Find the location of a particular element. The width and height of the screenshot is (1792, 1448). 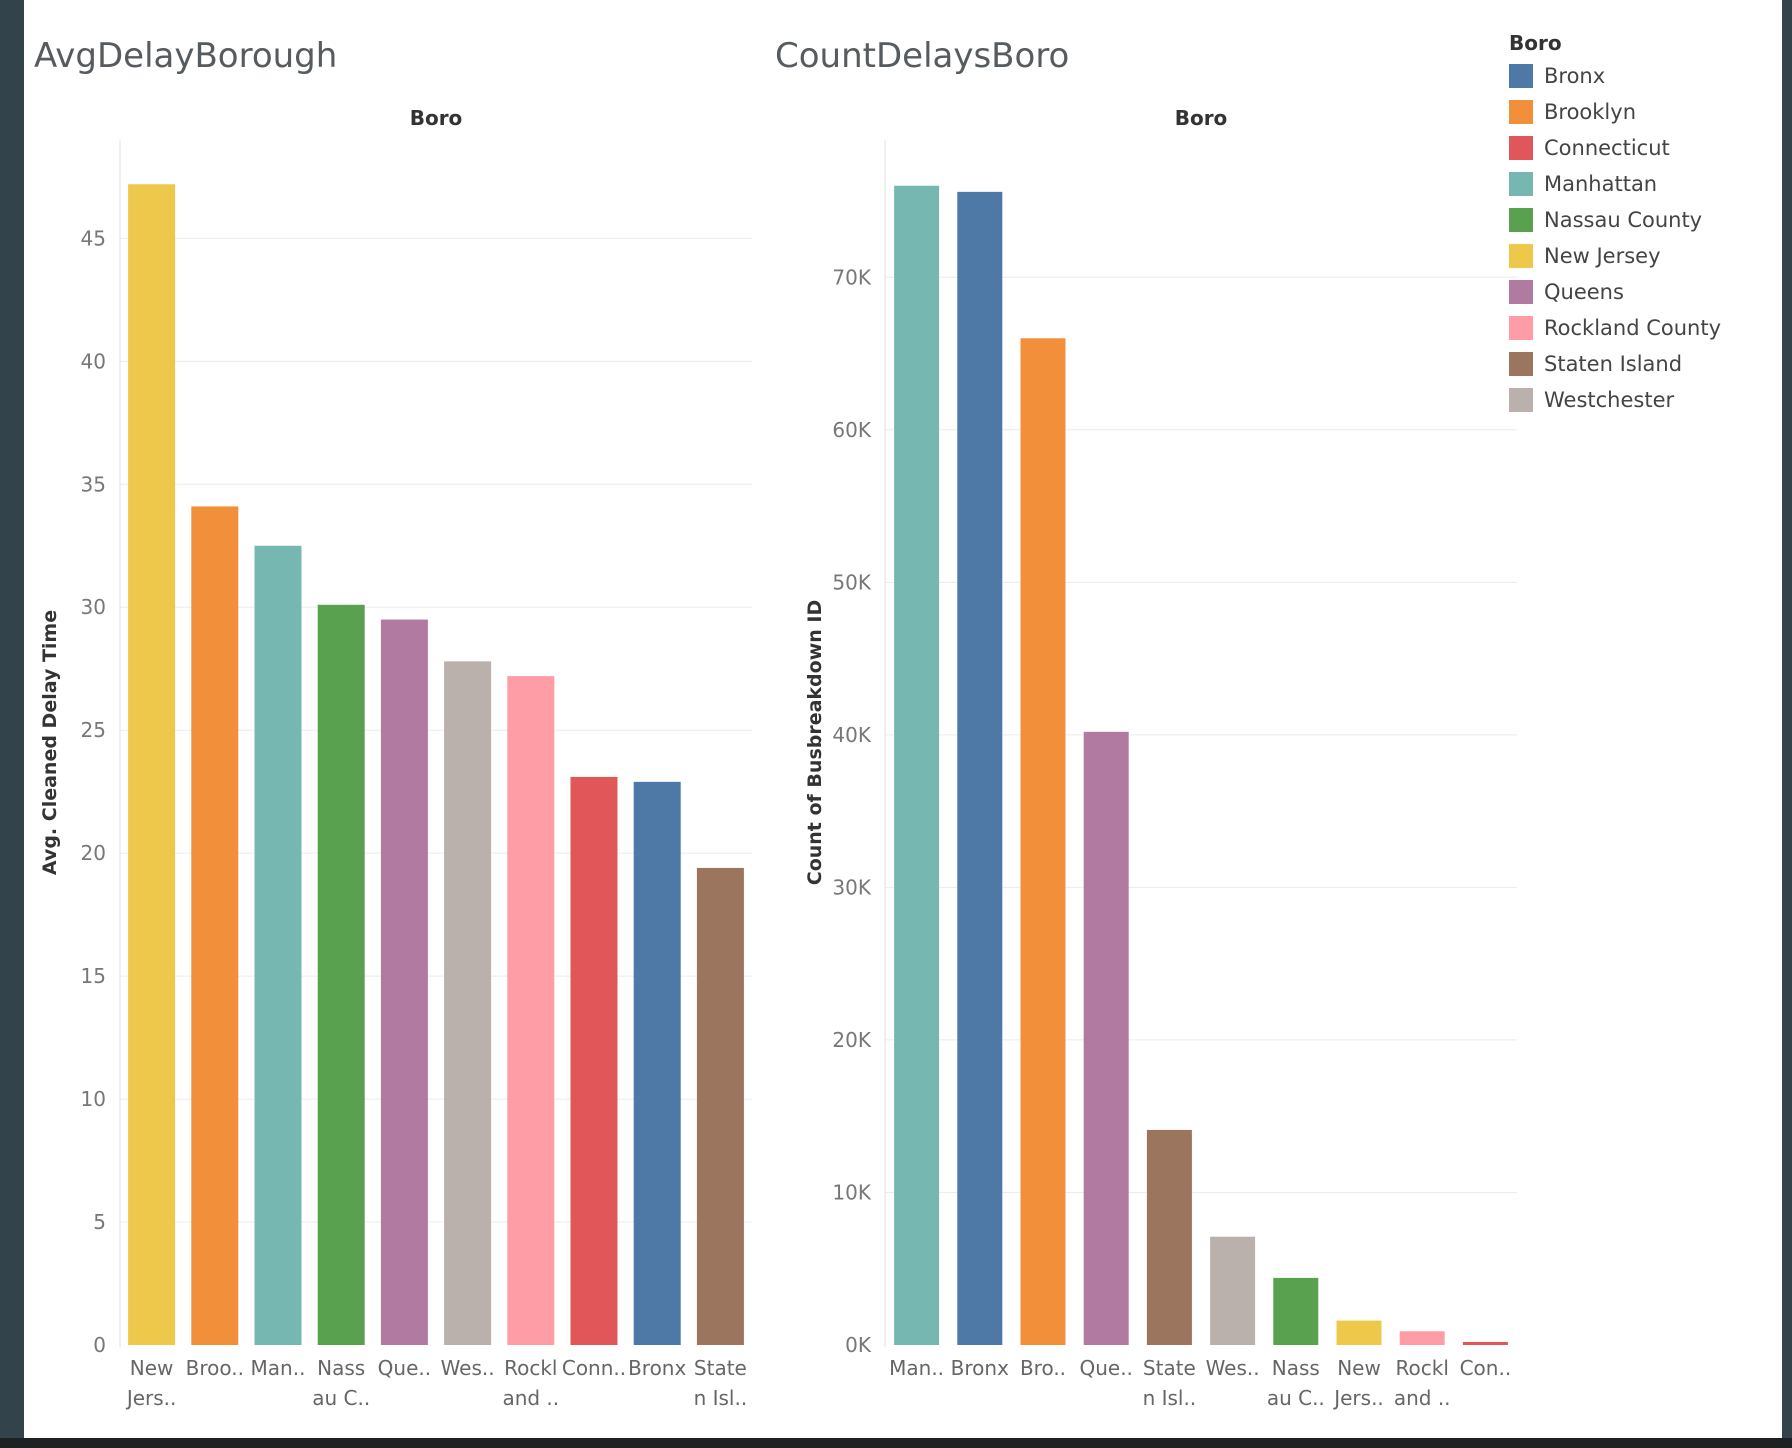

count-y-tick-label: 20K is located at coordinates (851, 1040).